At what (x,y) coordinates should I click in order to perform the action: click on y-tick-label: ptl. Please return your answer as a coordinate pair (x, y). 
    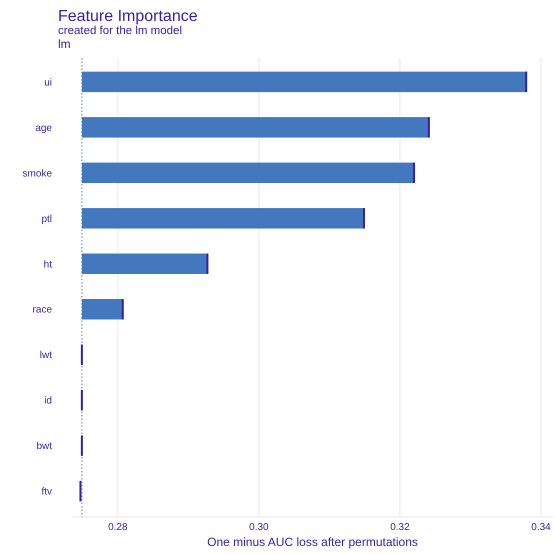
    Looking at the image, I should click on (46, 219).